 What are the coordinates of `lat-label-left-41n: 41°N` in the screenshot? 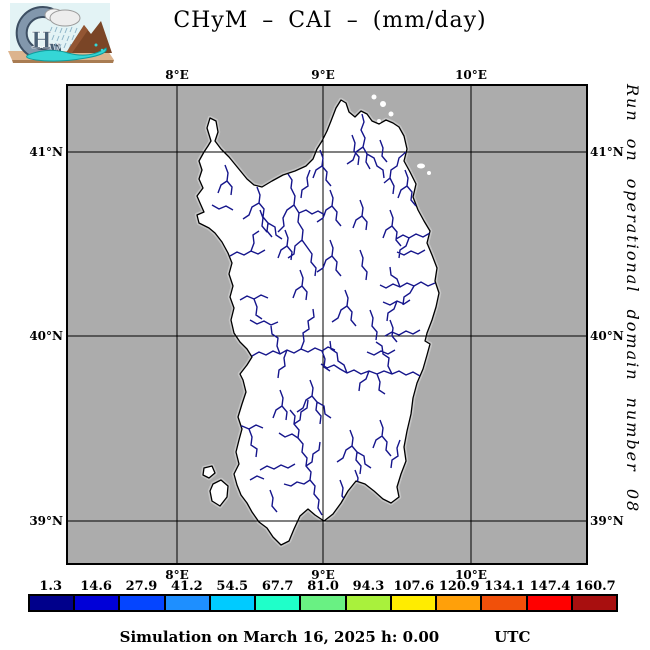 It's located at (46, 152).